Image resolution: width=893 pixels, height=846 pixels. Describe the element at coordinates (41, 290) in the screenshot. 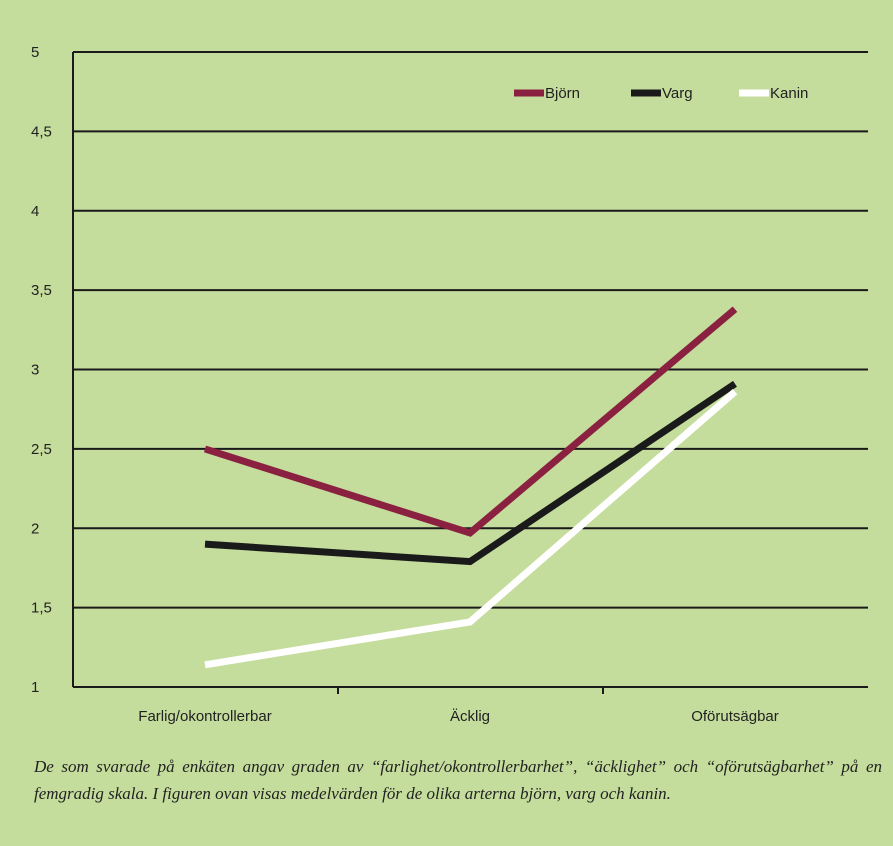

I see `y-tick-label: 3,5` at that location.